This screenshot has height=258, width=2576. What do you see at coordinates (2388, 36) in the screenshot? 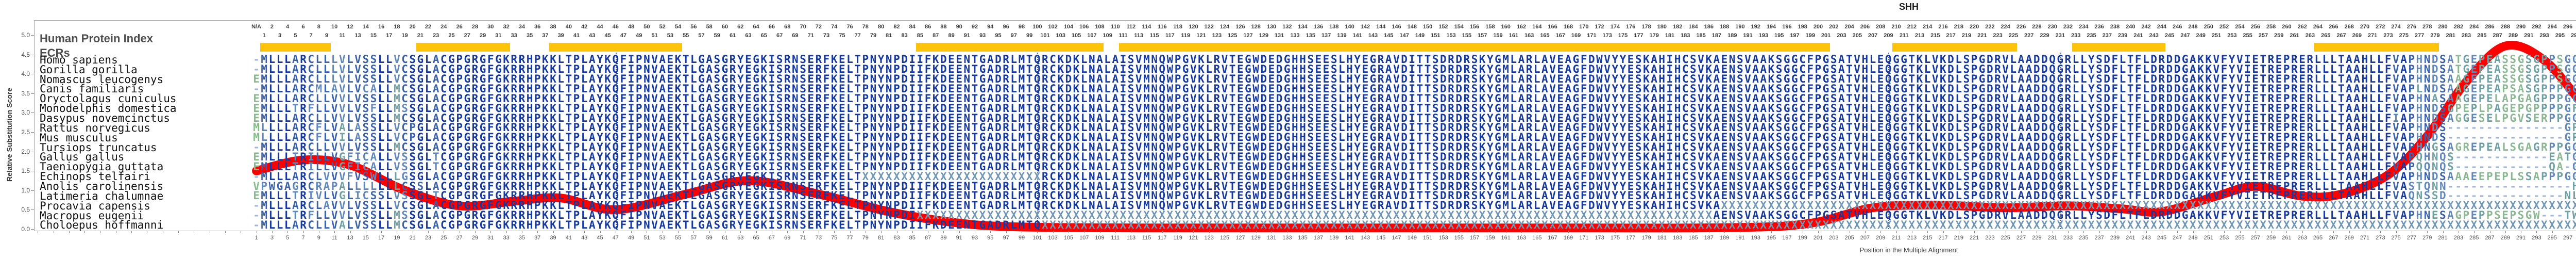
I see `human-position-label: 273` at bounding box center [2388, 36].